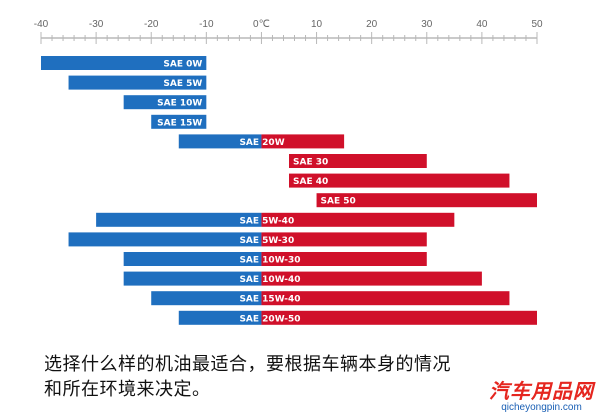  I want to click on viscosity-bar: SAE 5W-30, so click(247, 239).